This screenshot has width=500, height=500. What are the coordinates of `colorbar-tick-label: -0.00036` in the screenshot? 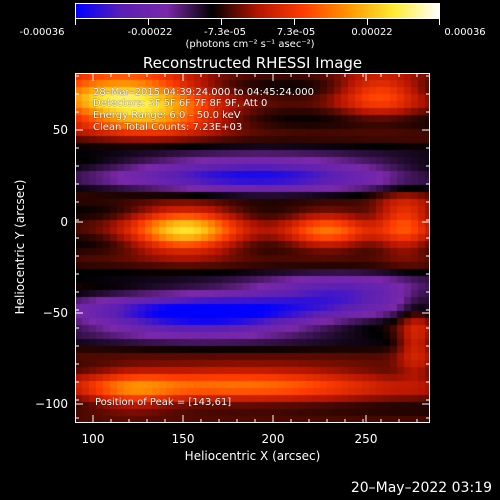 It's located at (42, 32).